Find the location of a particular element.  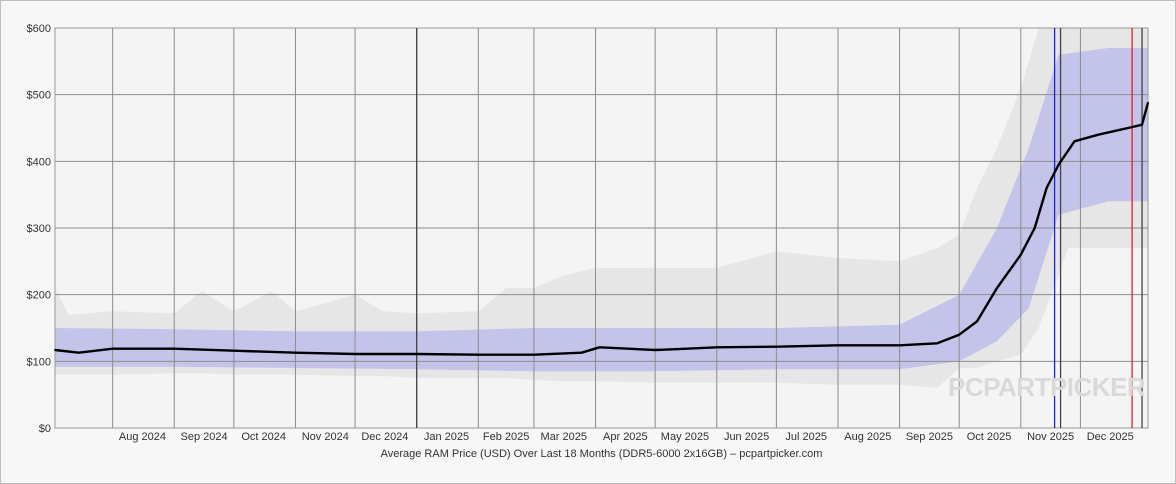

y-tick-label: $400 is located at coordinates (39, 162).